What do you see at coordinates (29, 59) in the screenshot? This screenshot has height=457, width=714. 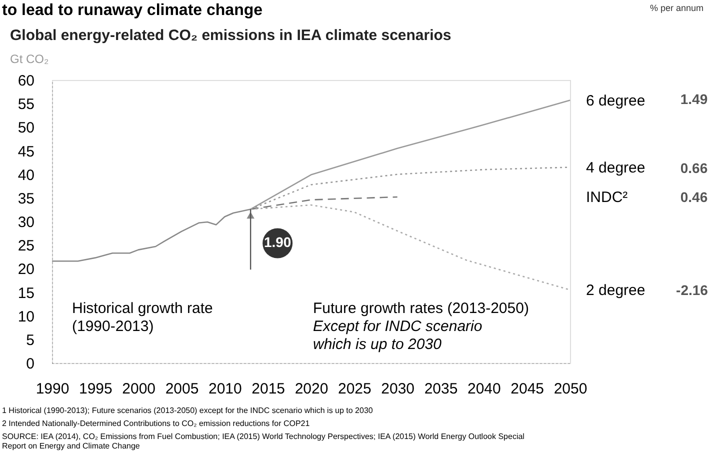 I see `y-axis-title: Gt CO₂` at bounding box center [29, 59].